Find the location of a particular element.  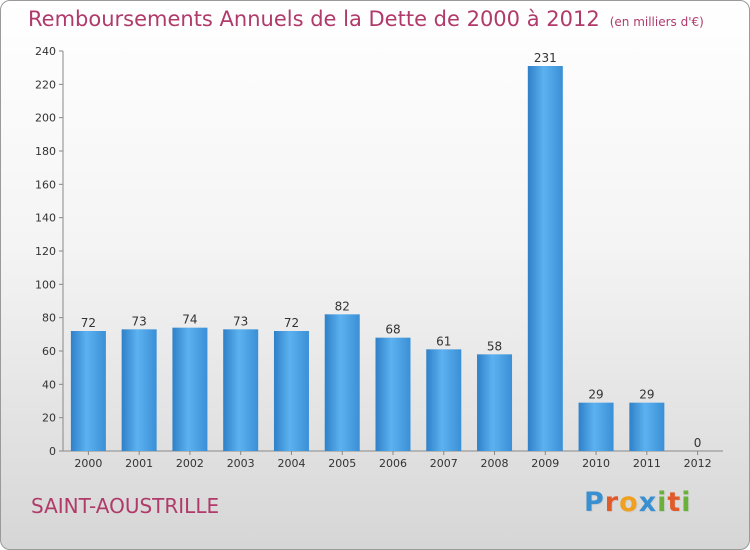

x-tick-label: 2009 is located at coordinates (545, 463).